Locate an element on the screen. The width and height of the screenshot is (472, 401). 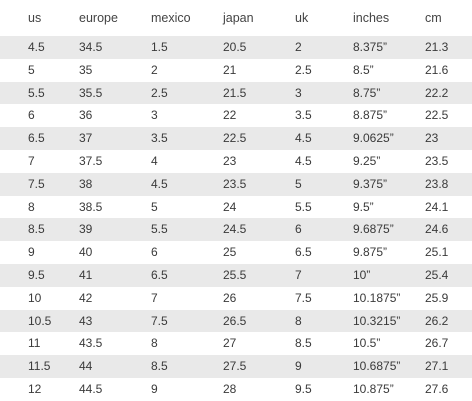
cell-europe: 43.5 is located at coordinates (91, 343).